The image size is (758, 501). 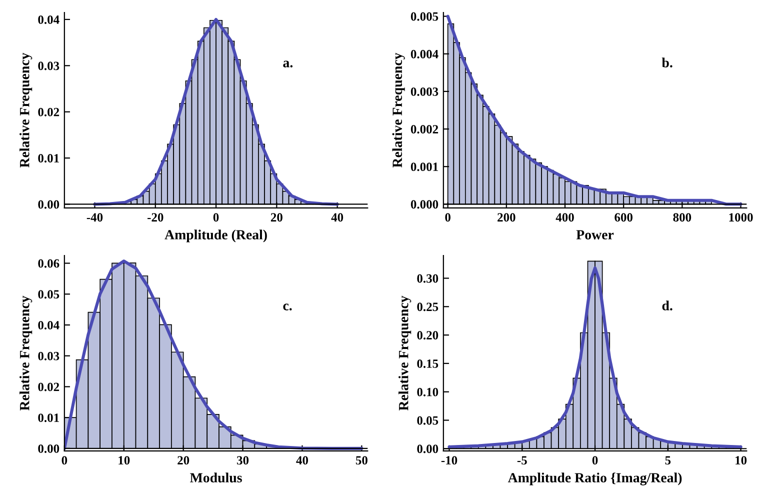 What do you see at coordinates (424, 16) in the screenshot?
I see `y-tick-label: 0.005` at bounding box center [424, 16].